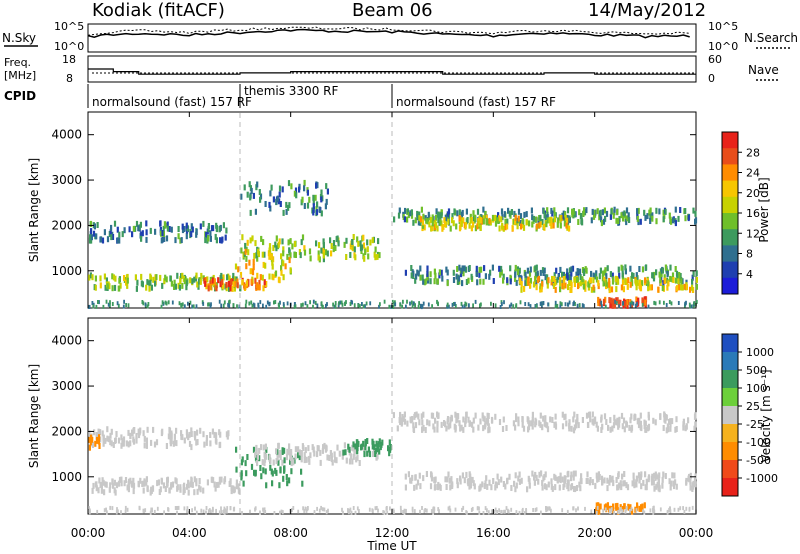 This screenshot has width=800, height=554. Describe the element at coordinates (291, 91) in the screenshot. I see `cpid-segment-label: themis 3300 RF` at that location.